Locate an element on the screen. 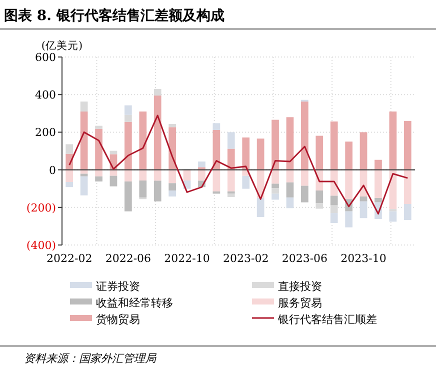  legend-label: 服务贸易 is located at coordinates (300, 303).